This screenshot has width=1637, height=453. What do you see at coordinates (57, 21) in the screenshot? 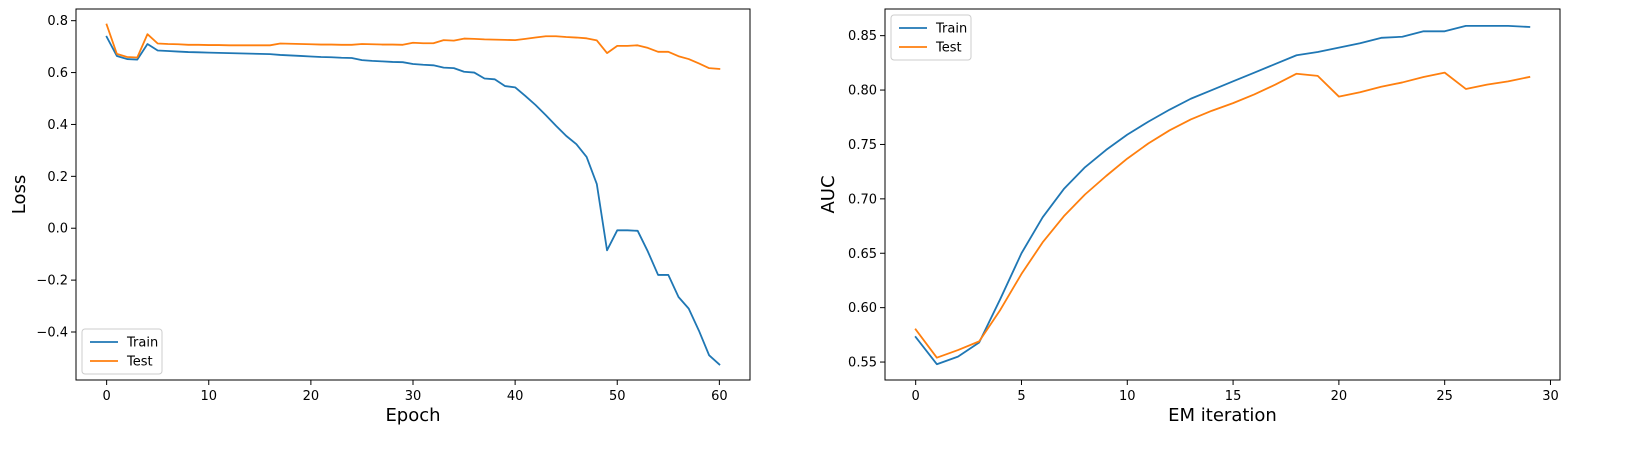
I see `y-tick-label: 0.8` at bounding box center [57, 21].